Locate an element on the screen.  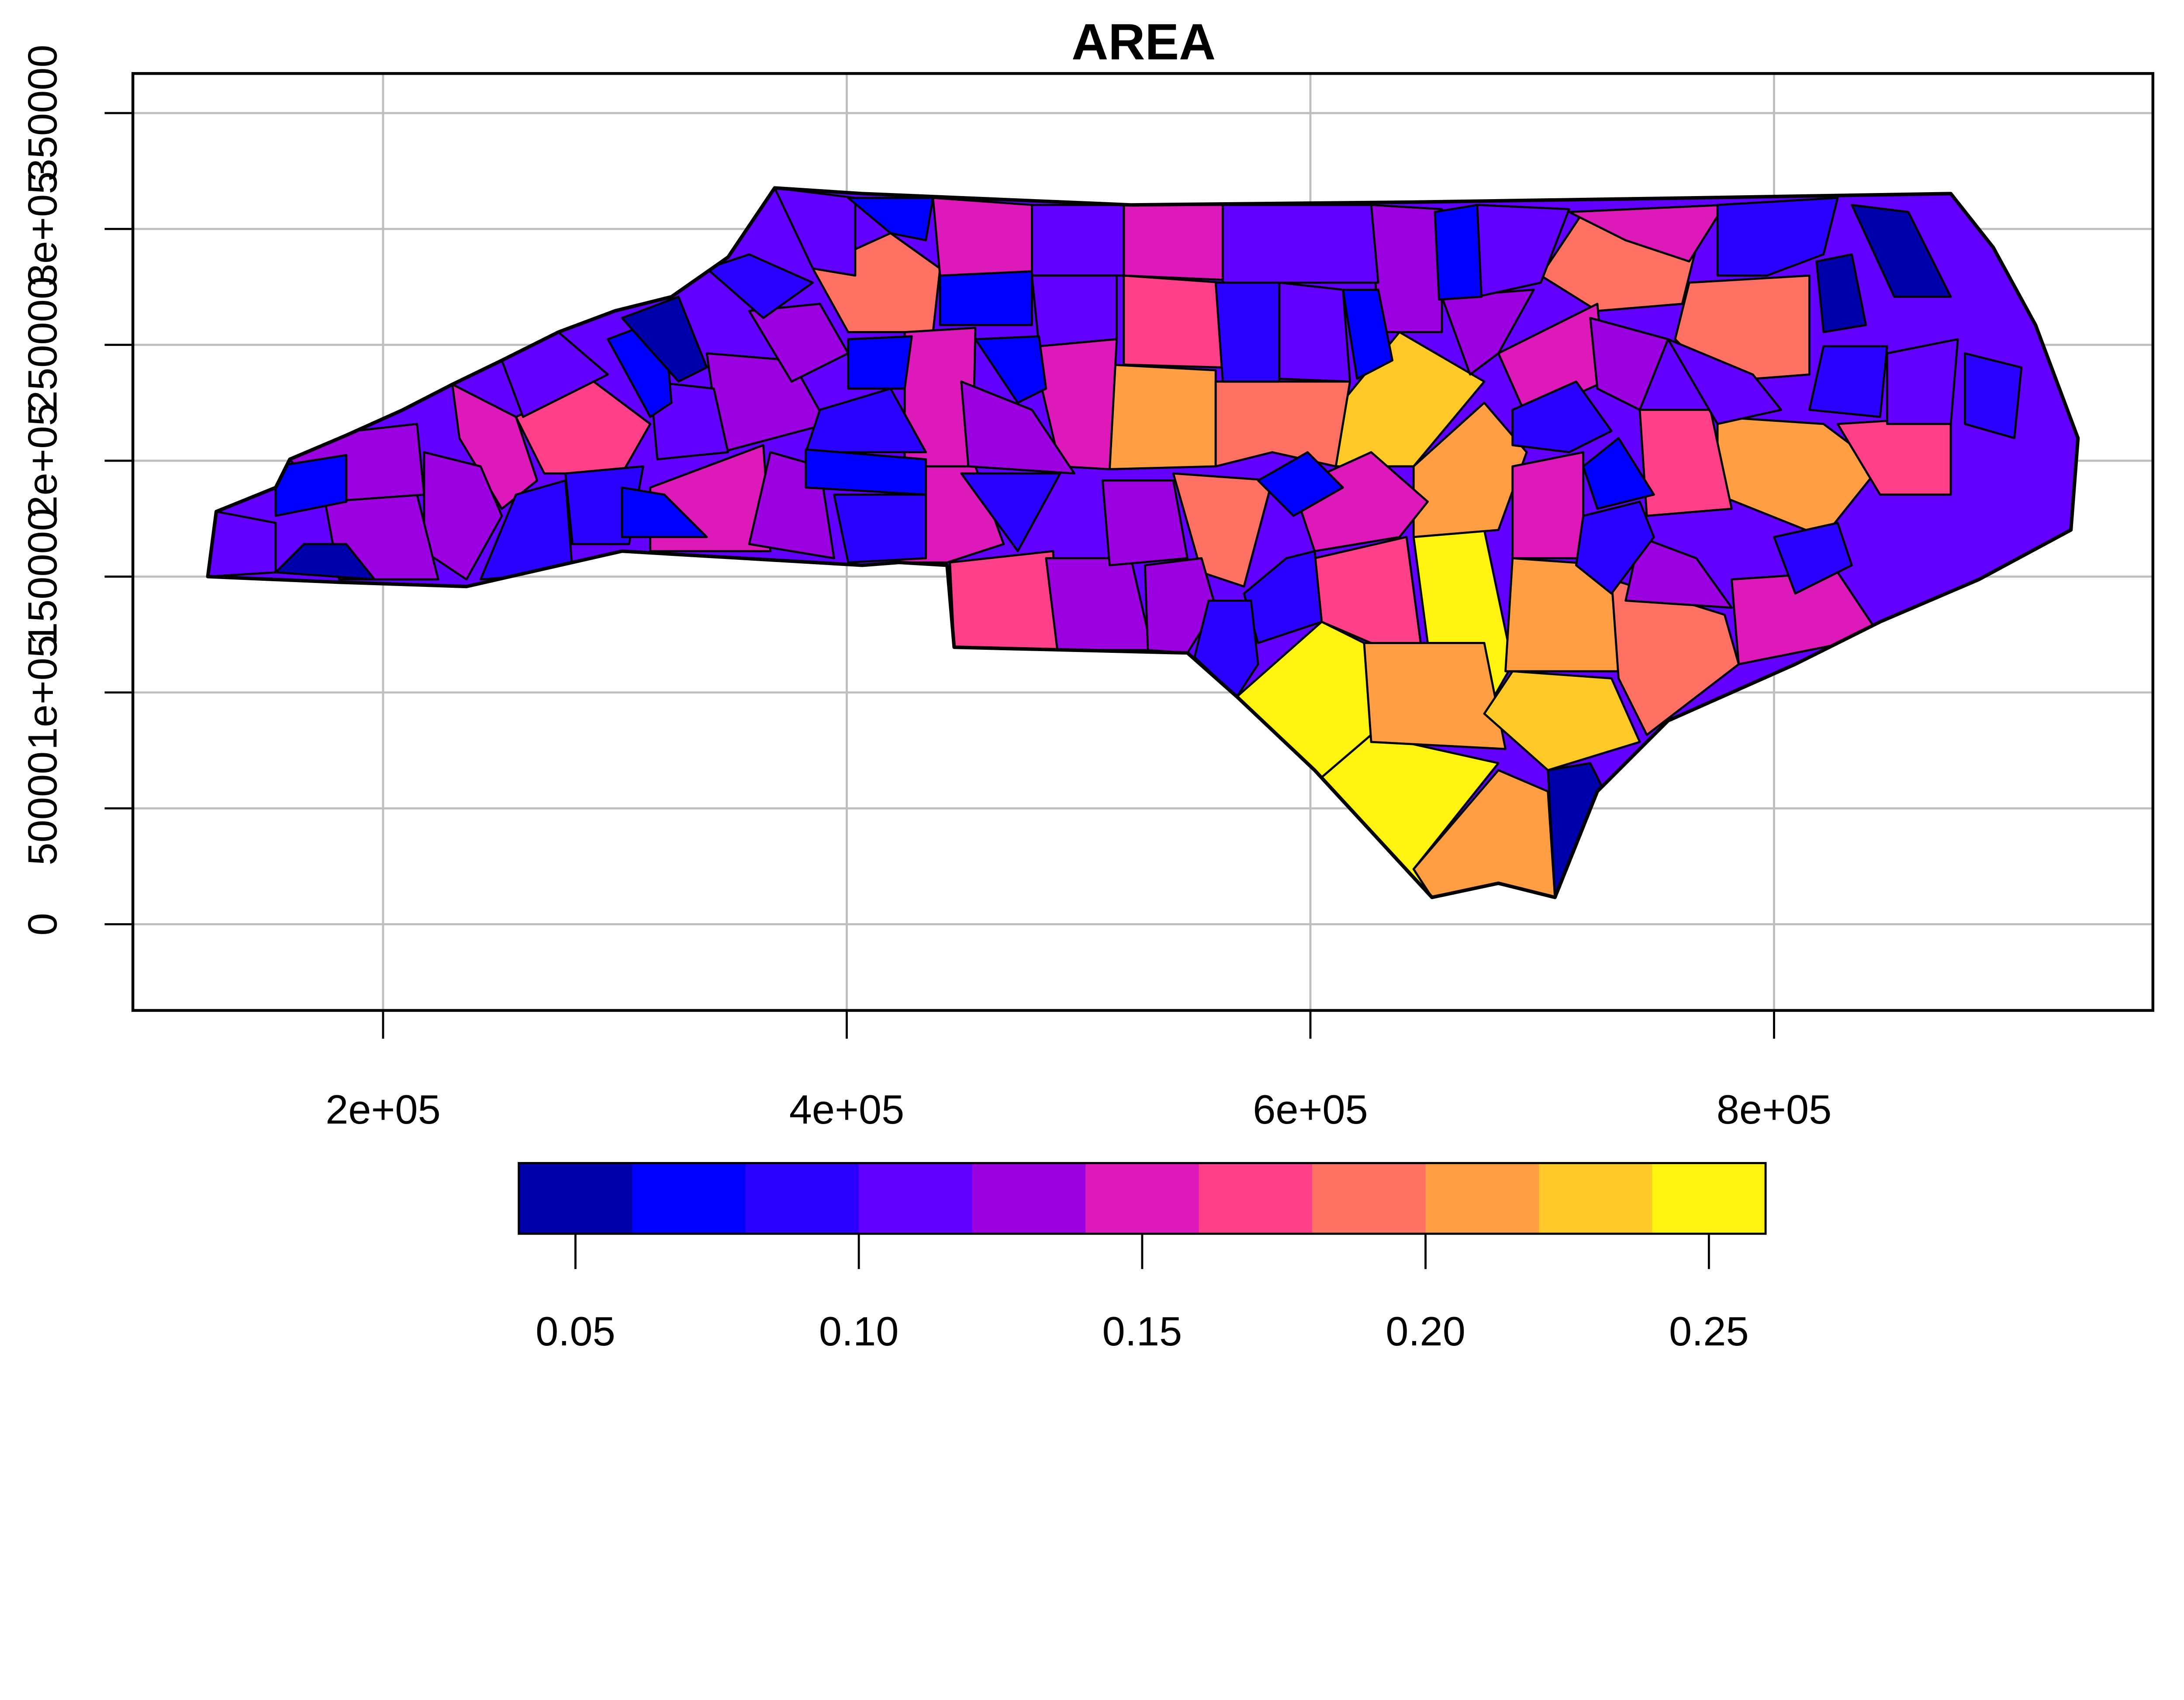
legend-tick-label: 0.05 is located at coordinates (575, 1329).